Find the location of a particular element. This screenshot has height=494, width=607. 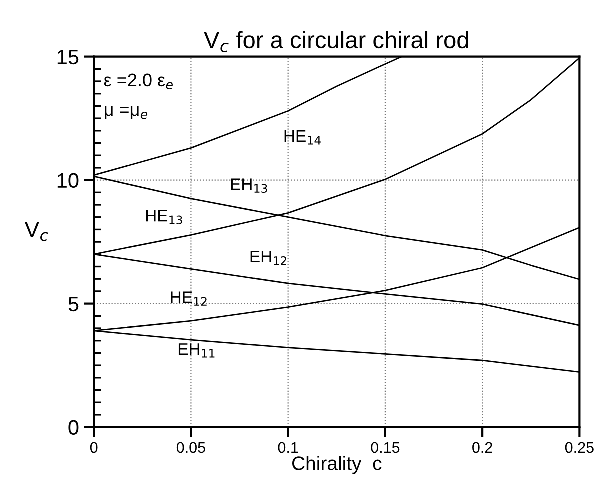

x-tick-label: 0.25 is located at coordinates (579, 448).